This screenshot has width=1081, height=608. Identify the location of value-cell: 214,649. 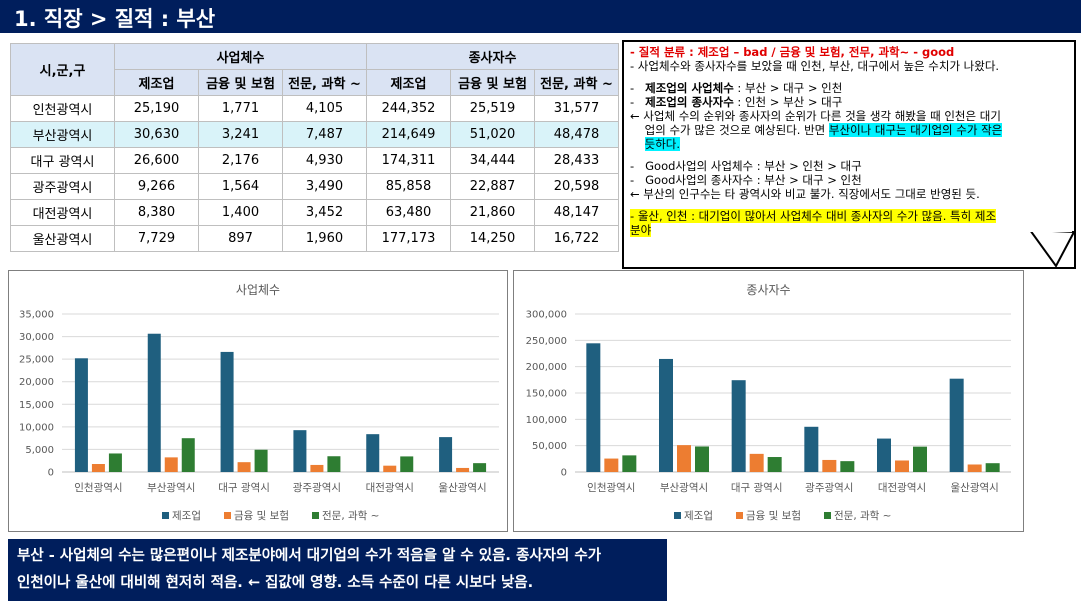
(408, 134).